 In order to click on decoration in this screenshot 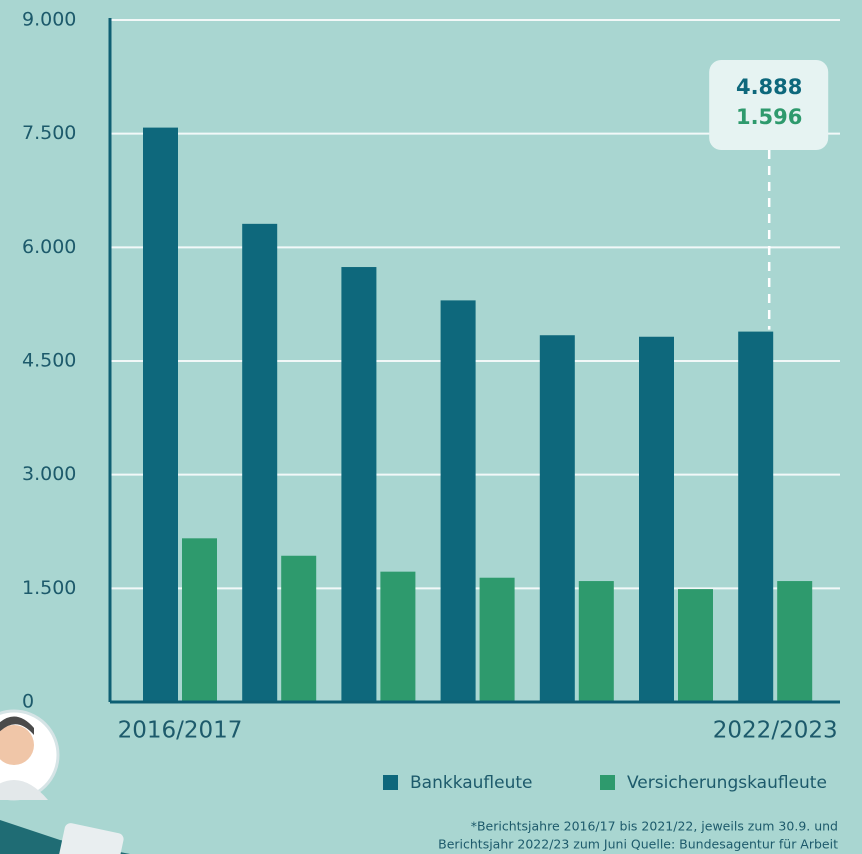, I will do `click(65, 781)`.